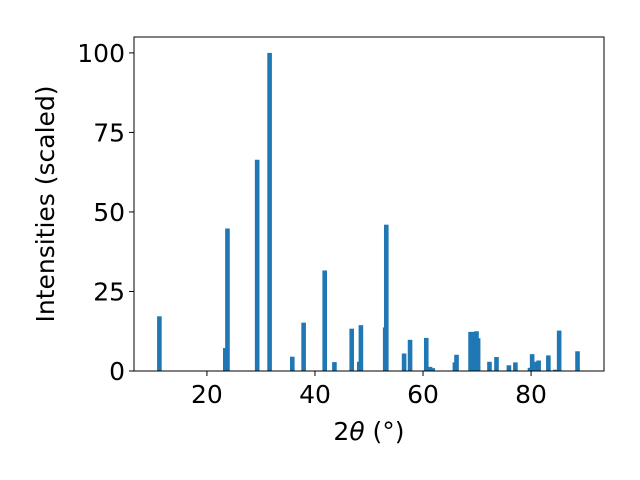 Image resolution: width=640 pixels, height=480 pixels. What do you see at coordinates (315, 394) in the screenshot?
I see `x-tick-label: 40` at bounding box center [315, 394].